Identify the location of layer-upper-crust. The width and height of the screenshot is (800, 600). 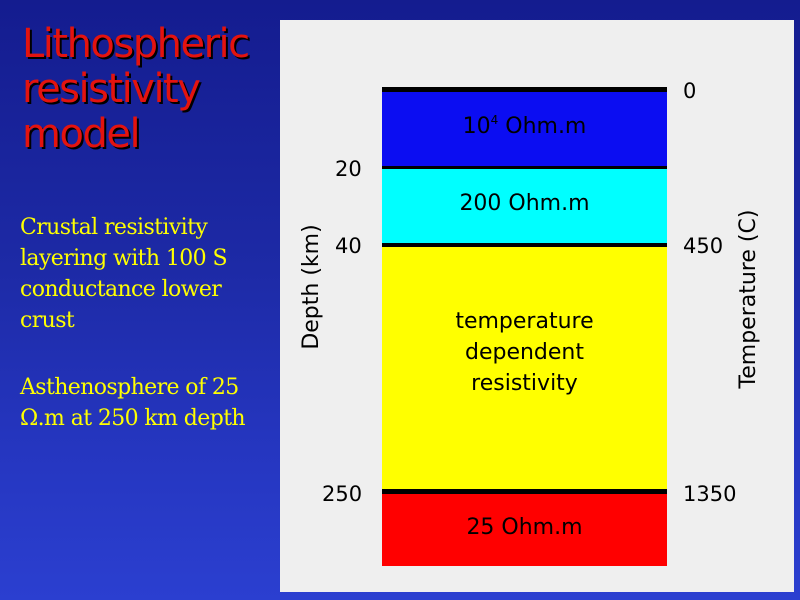
(524, 129).